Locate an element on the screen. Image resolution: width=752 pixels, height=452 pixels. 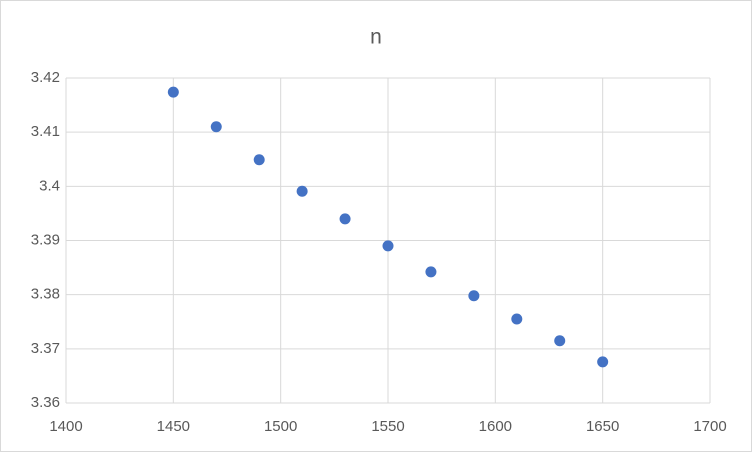
x-tick-label: 1550 is located at coordinates (387, 426).